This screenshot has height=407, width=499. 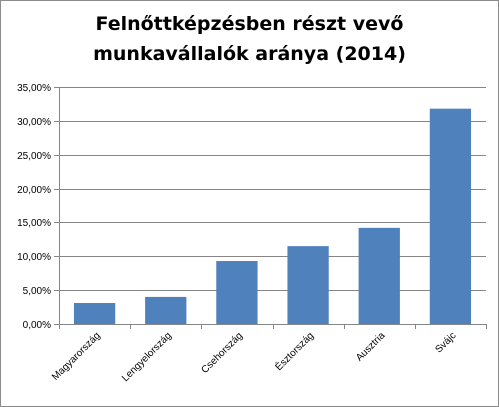 What do you see at coordinates (445, 342) in the screenshot?
I see `x-tick-label: Svájc` at bounding box center [445, 342].